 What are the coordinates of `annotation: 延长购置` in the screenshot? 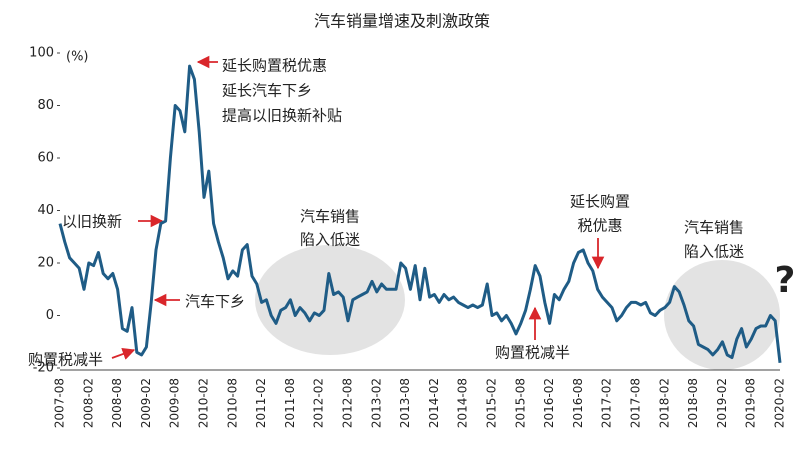 It's located at (600, 202).